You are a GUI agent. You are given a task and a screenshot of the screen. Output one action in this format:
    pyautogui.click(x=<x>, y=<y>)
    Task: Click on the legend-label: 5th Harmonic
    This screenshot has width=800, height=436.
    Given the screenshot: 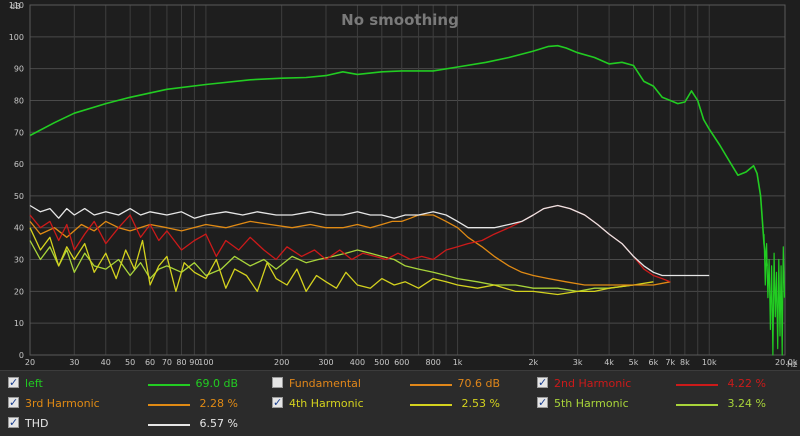 What is the action you would take?
    pyautogui.click(x=591, y=403)
    